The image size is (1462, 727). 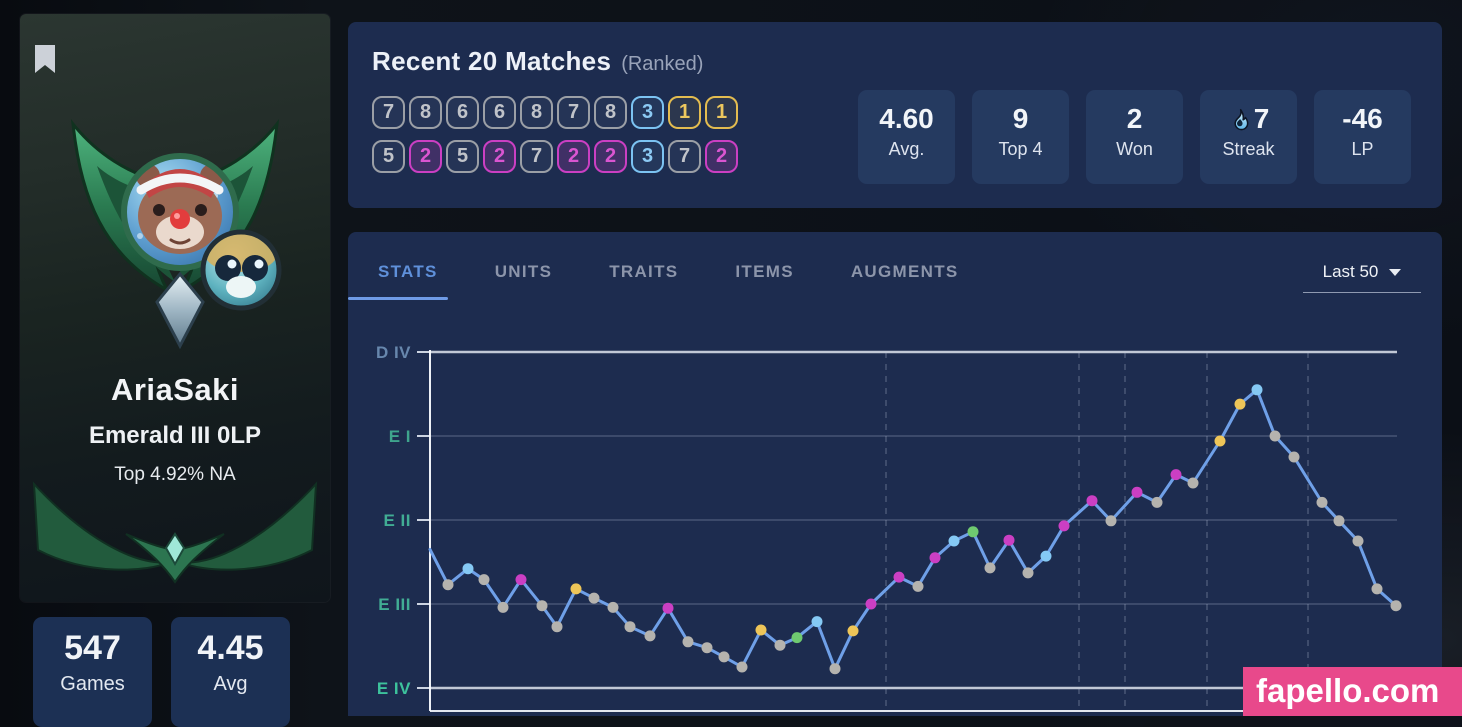 What do you see at coordinates (906, 149) in the screenshot?
I see `summary-label: Avg.` at bounding box center [906, 149].